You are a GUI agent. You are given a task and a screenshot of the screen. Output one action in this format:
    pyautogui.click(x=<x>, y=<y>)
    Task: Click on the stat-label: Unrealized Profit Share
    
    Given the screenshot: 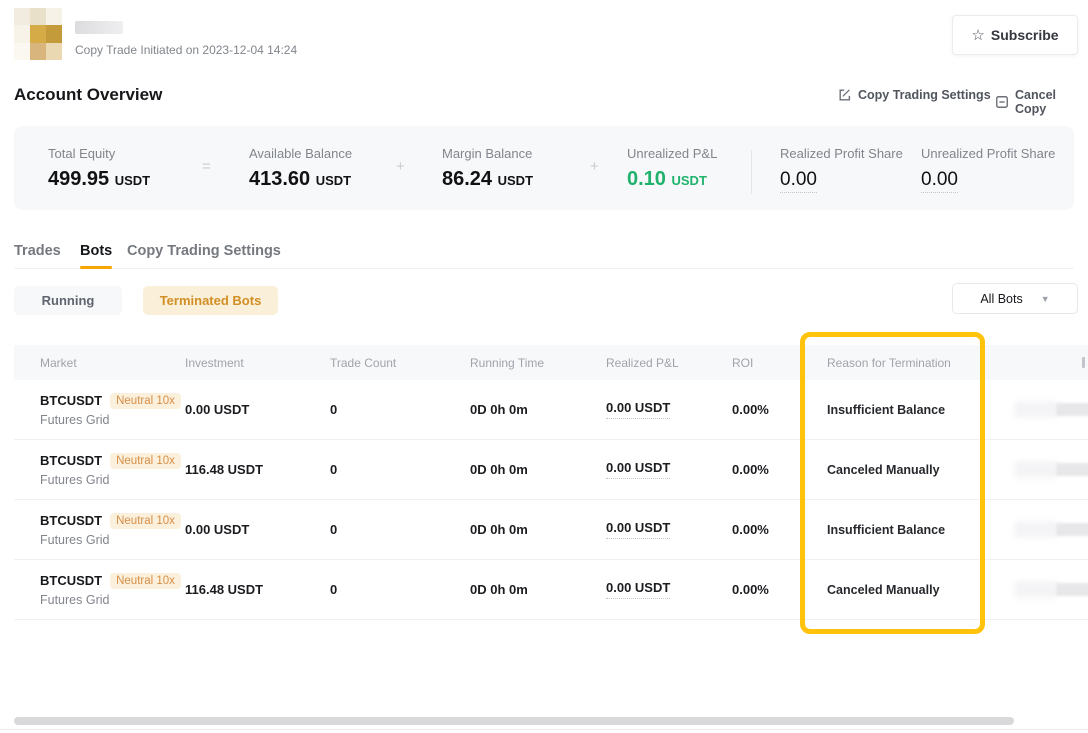 What is the action you would take?
    pyautogui.click(x=988, y=153)
    